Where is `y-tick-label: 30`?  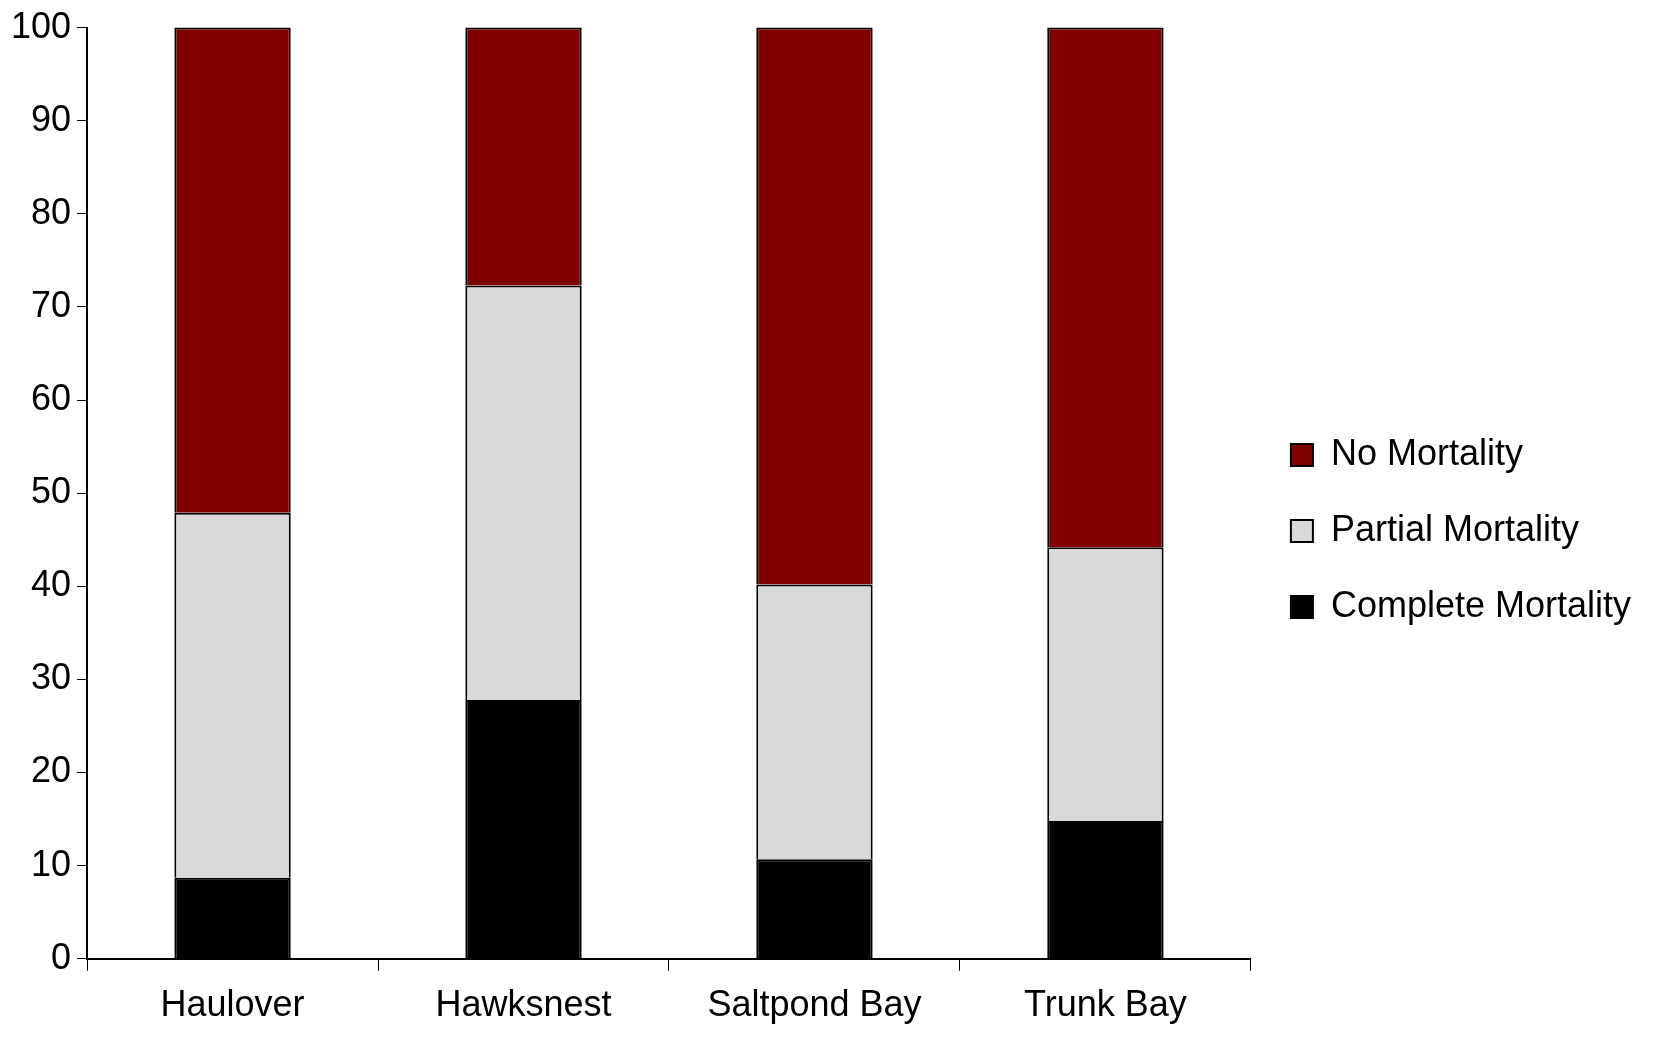
y-tick-label: 30 is located at coordinates (51, 677).